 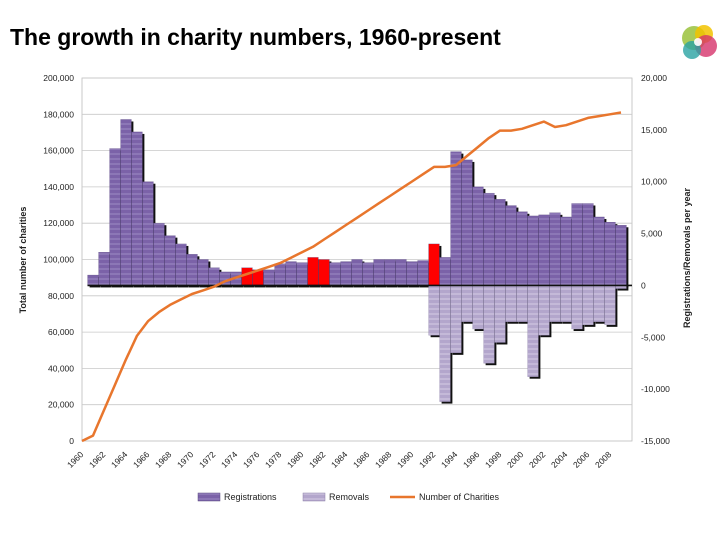 What do you see at coordinates (459, 497) in the screenshot?
I see `legend-number-of-charities-label: Number of Charities` at bounding box center [459, 497].